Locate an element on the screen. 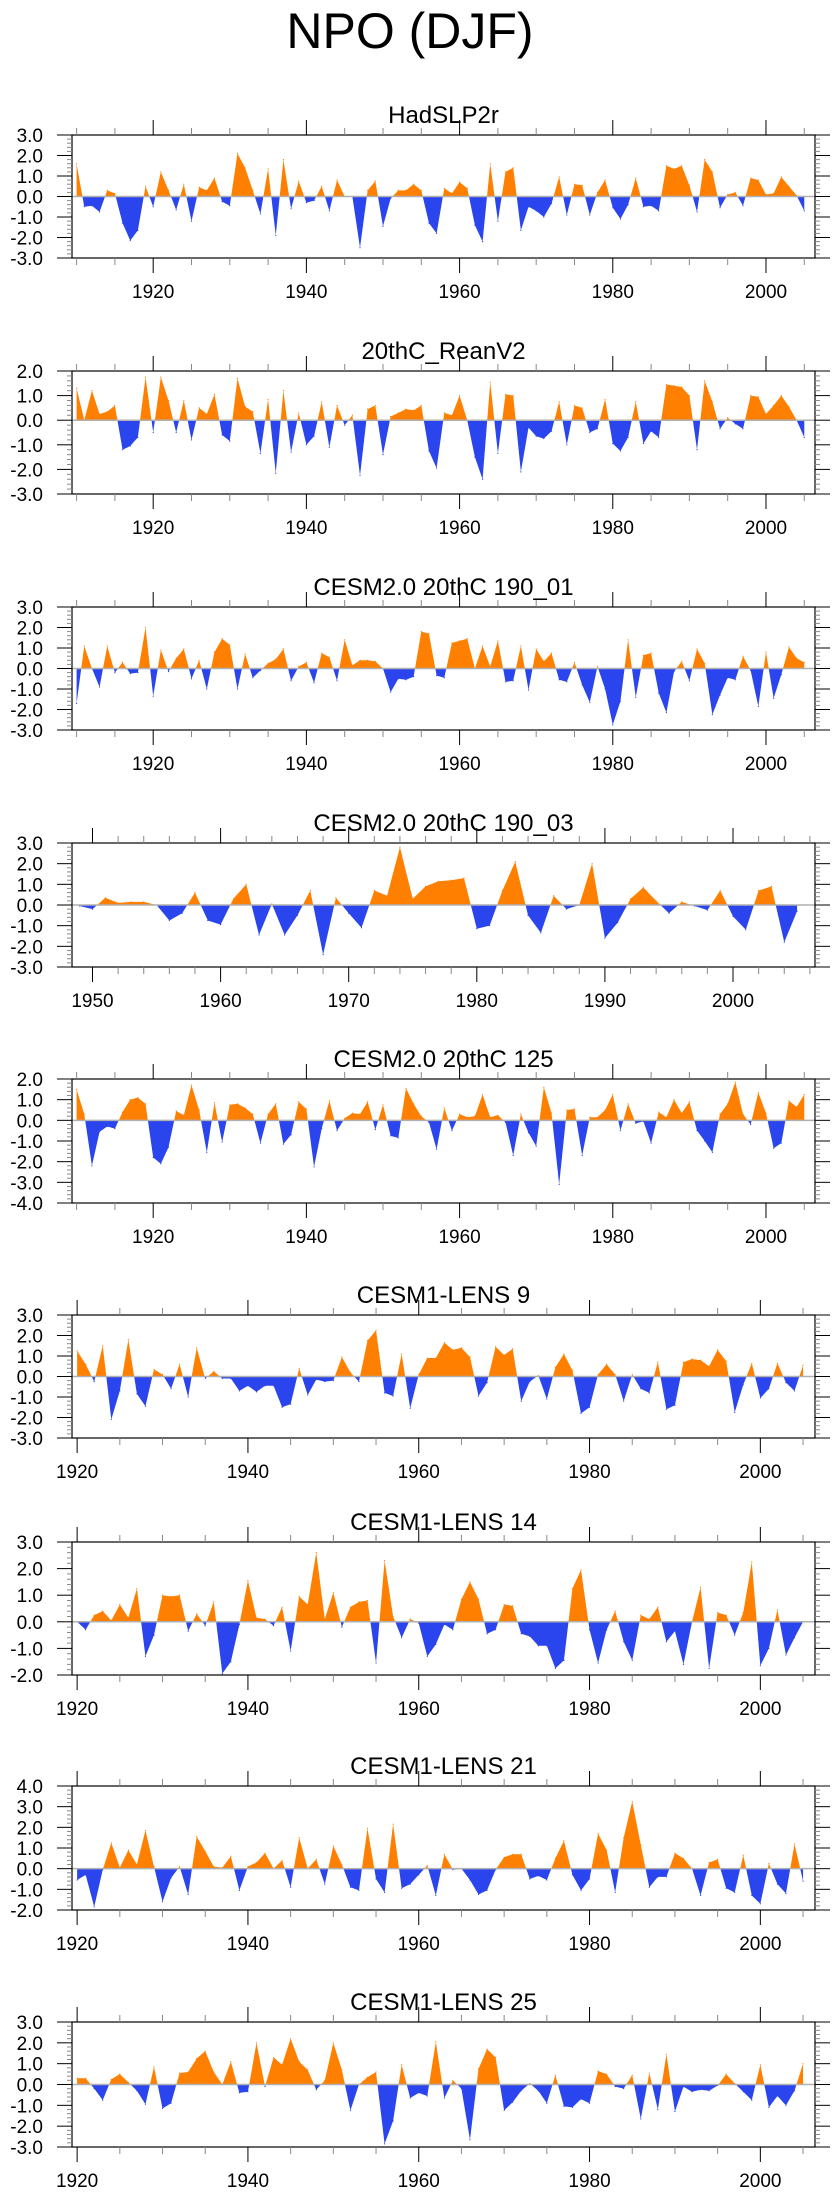  y-tick-label: 1.0 is located at coordinates (30, 397).